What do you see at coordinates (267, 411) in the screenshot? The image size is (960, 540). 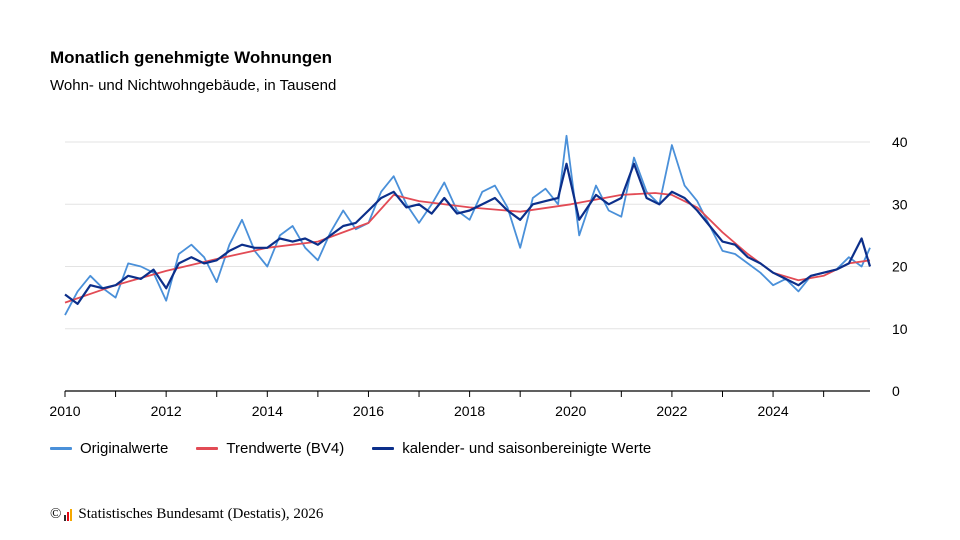 I see `x-tick-label-2014: 2014` at bounding box center [267, 411].